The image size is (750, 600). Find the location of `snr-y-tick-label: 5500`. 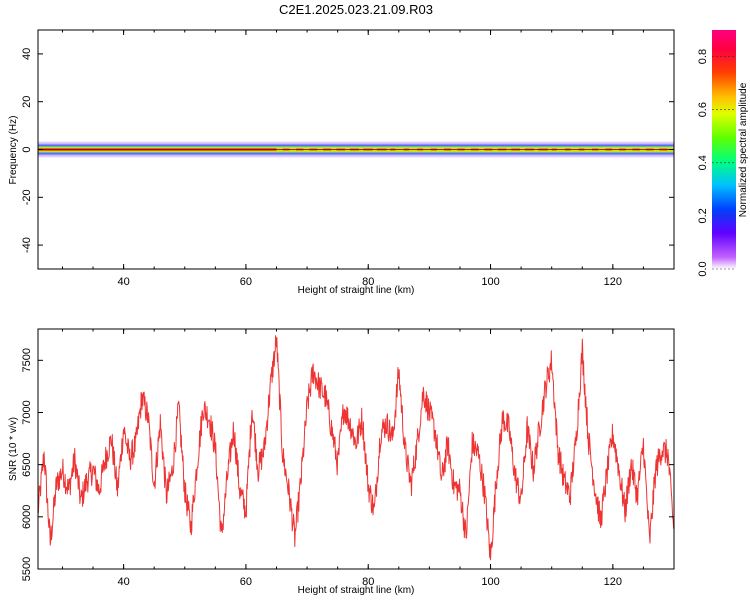

snr-y-tick-label: 5500 is located at coordinates (27, 569).